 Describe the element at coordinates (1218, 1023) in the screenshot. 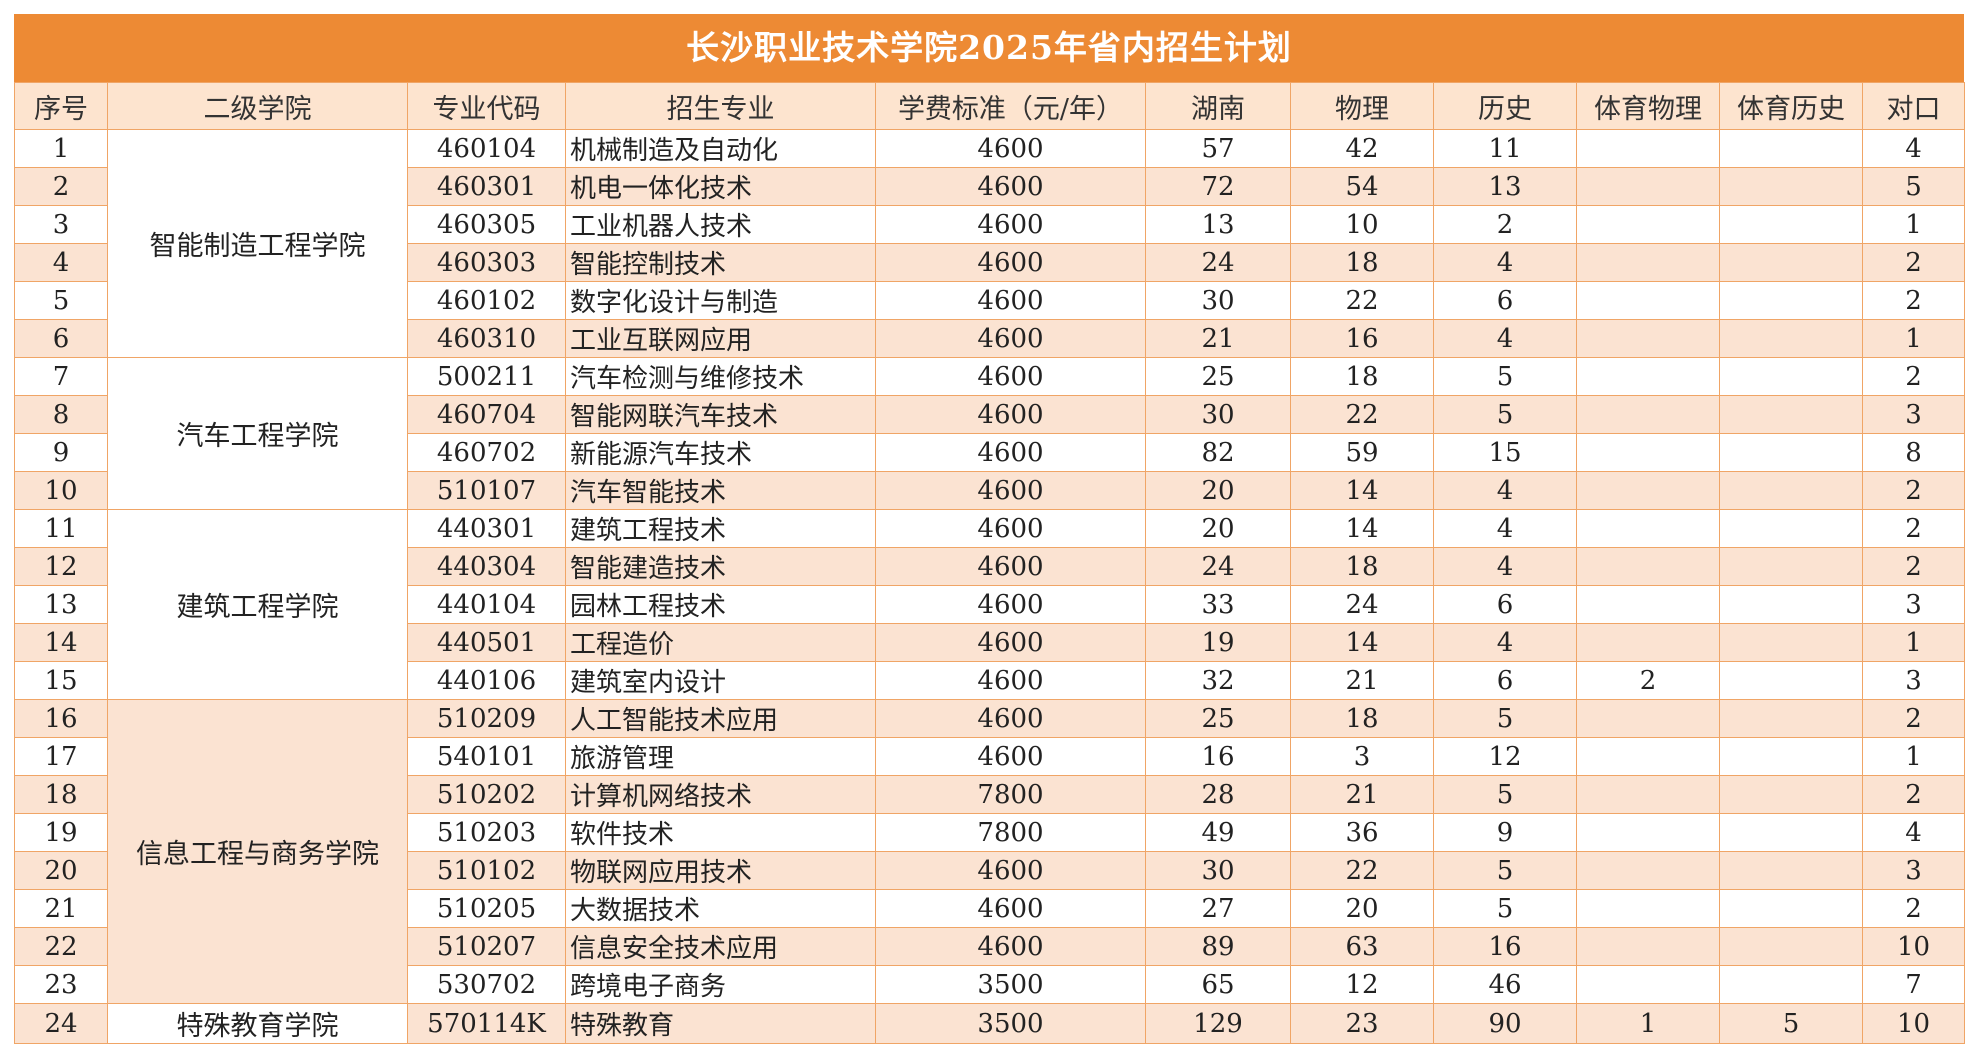

I see `cell-hunan: 129` at that location.